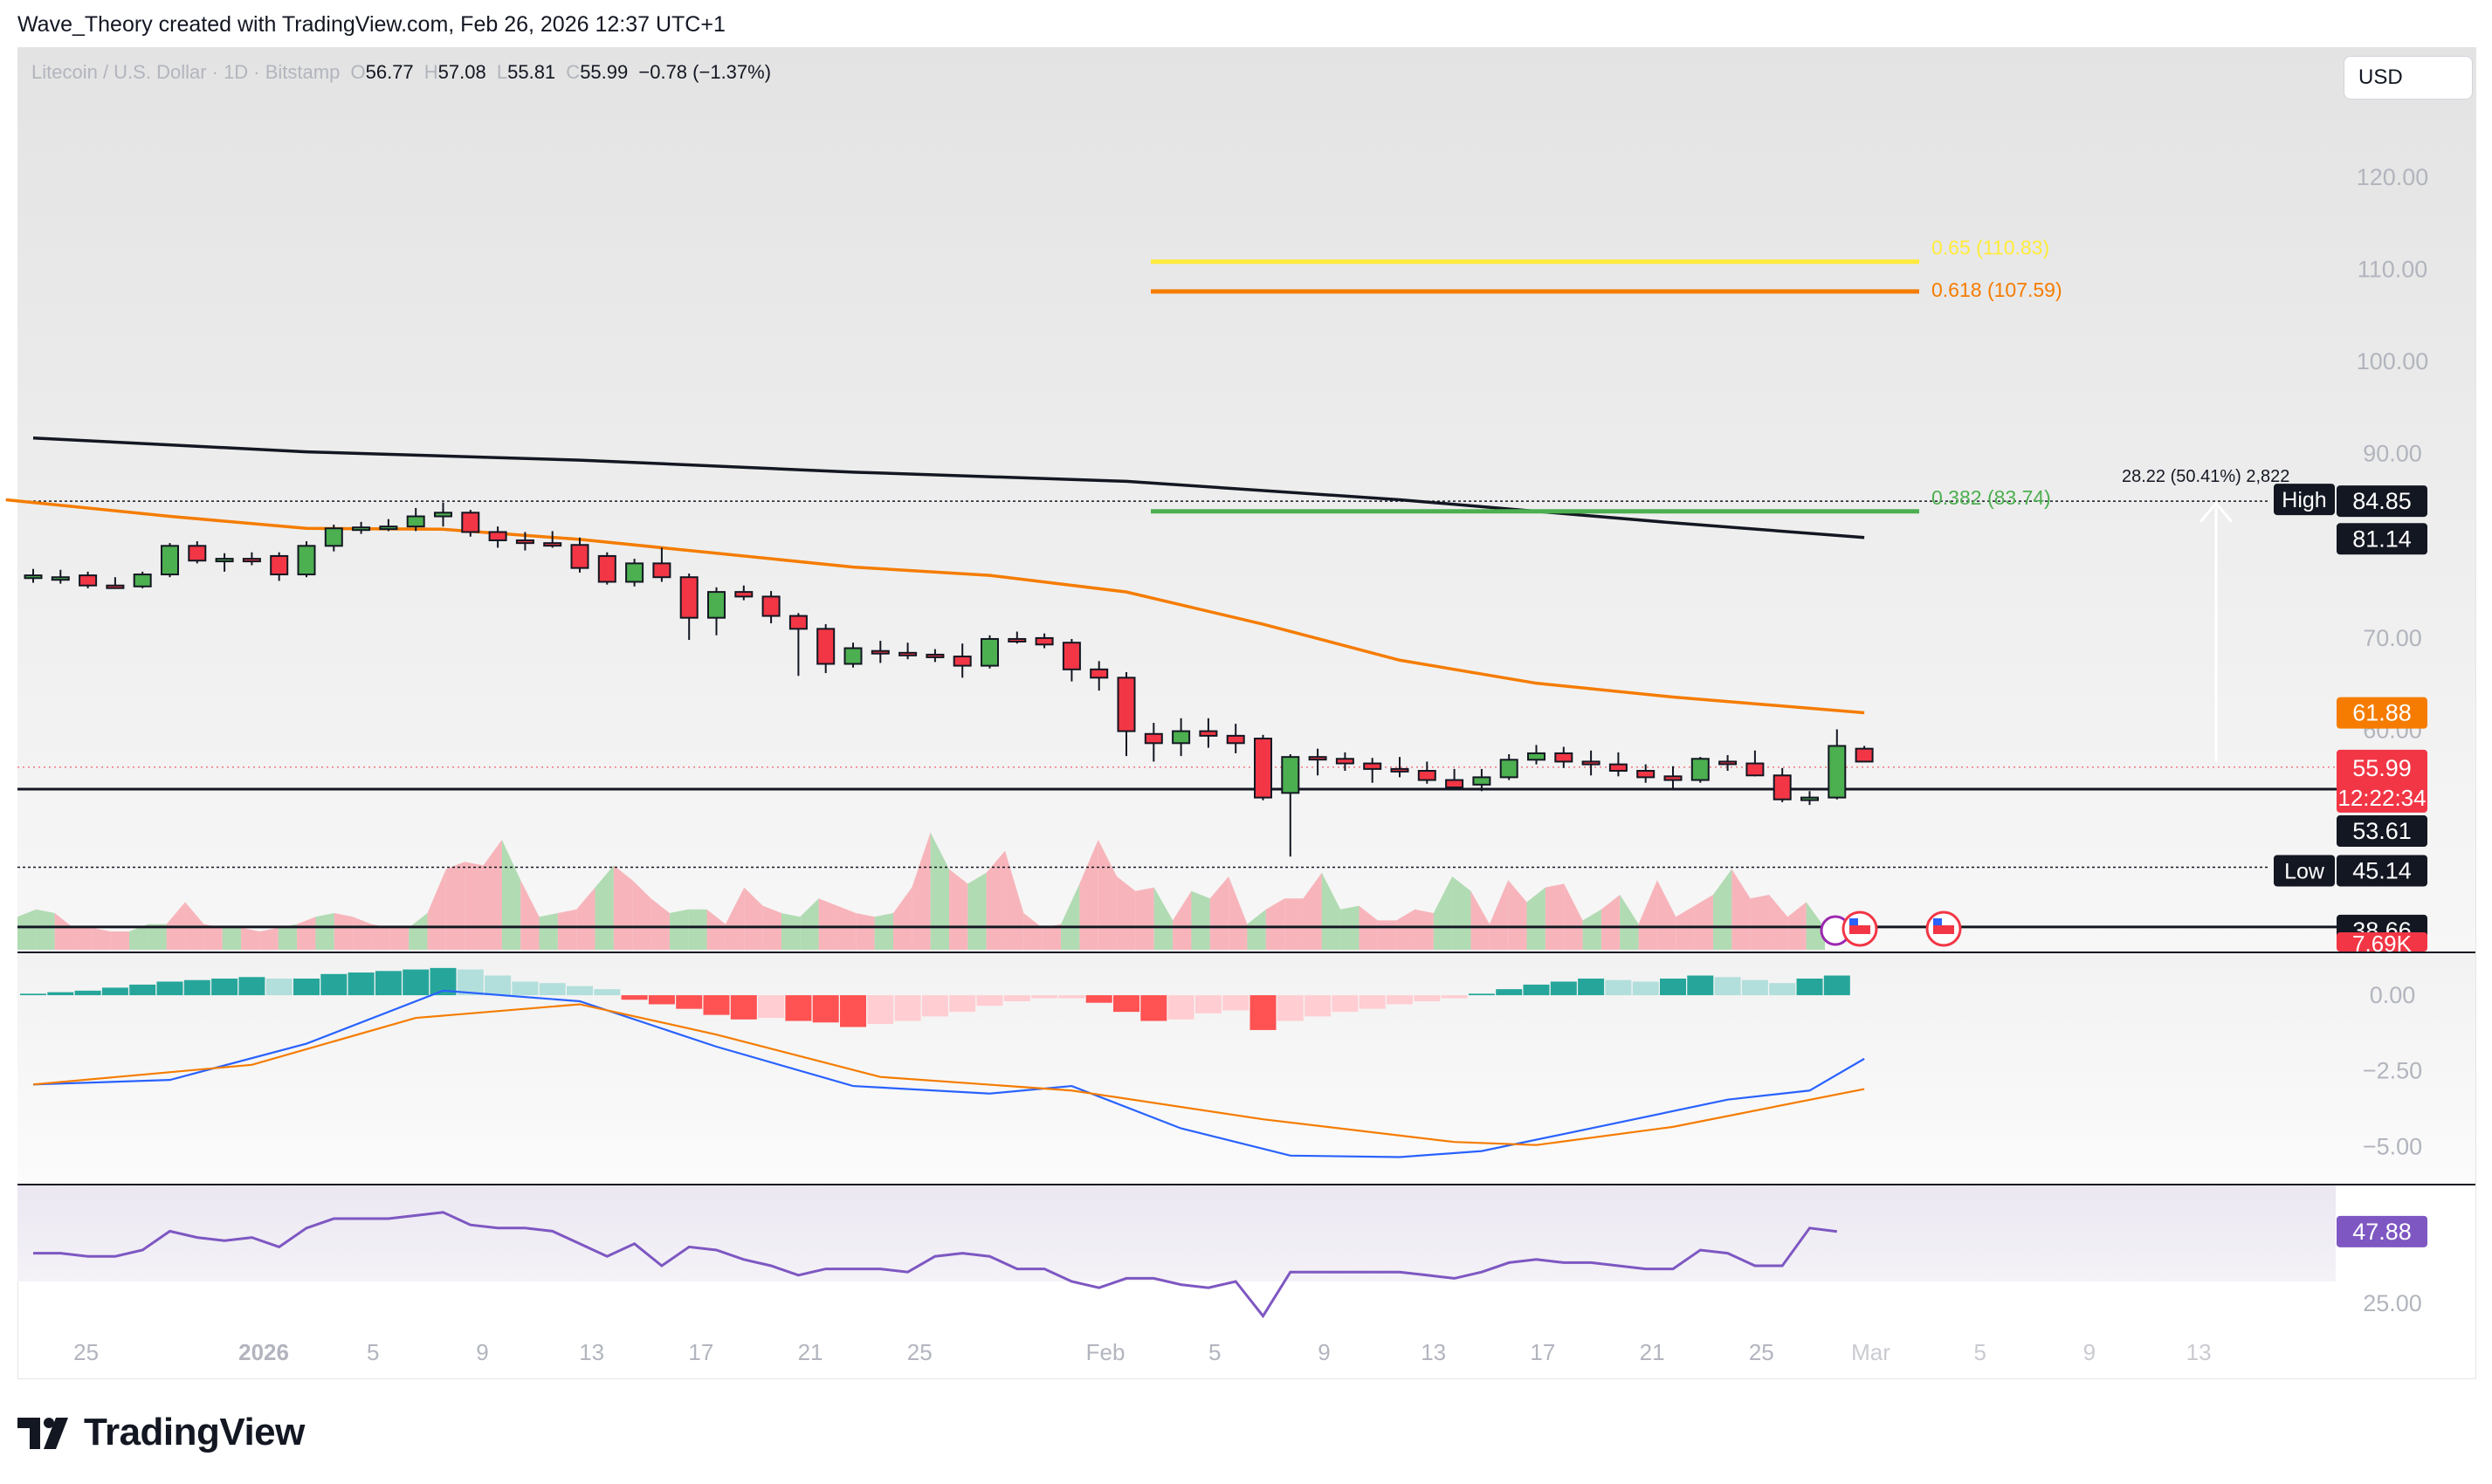 The image size is (2492, 1484). I want to click on time-axis-label: 2026, so click(263, 1352).